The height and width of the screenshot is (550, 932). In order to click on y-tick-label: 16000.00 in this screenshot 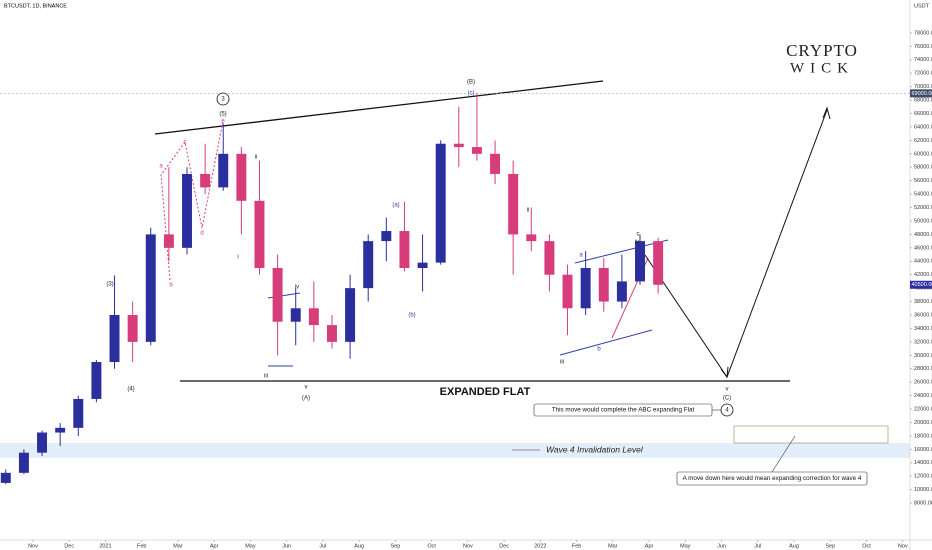, I will do `click(923, 450)`.